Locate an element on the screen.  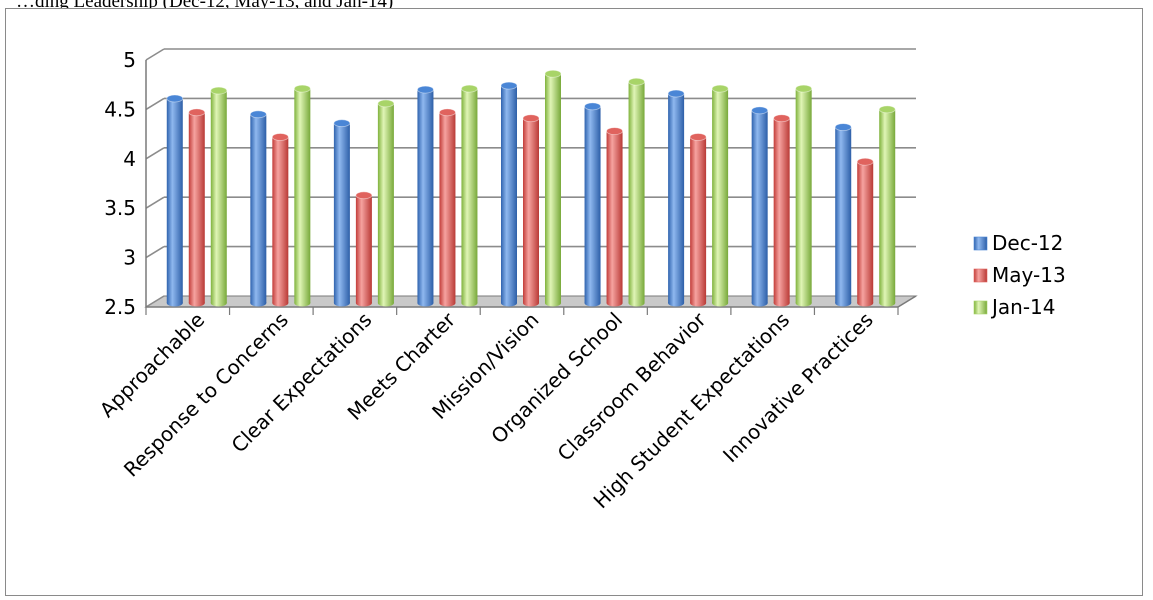
x-tick-label: Clear Expectations is located at coordinates (302, 383).